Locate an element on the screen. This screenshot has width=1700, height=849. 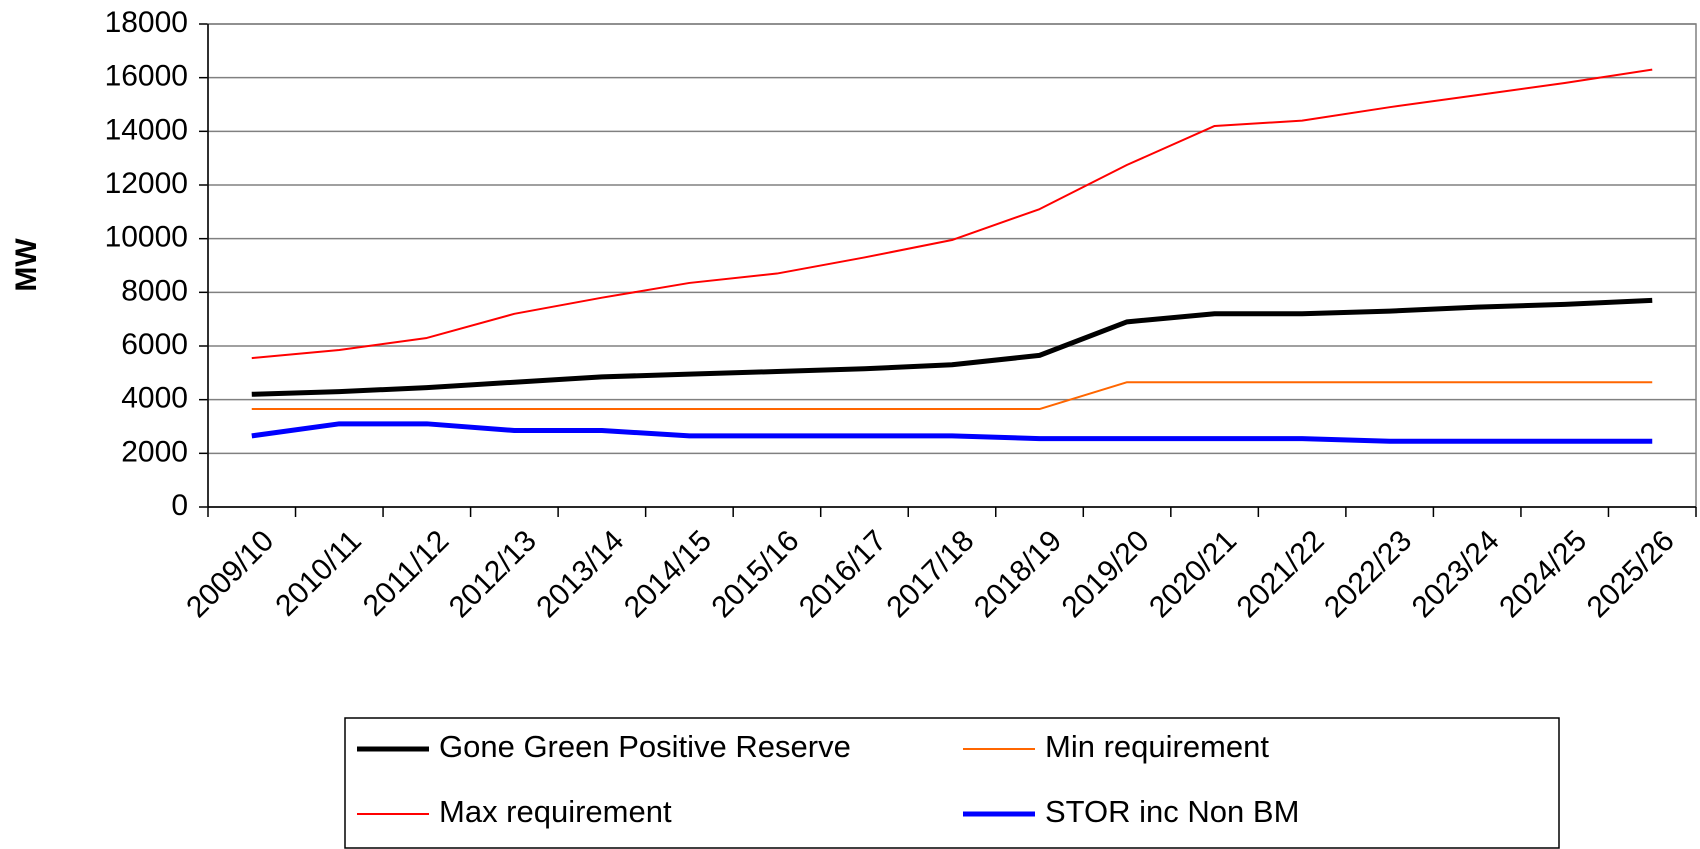
legend-label: STOR inc Non BM is located at coordinates (1172, 811).